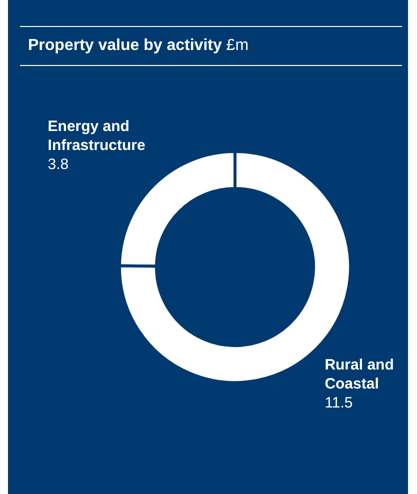 The image size is (417, 494). Describe the element at coordinates (97, 136) in the screenshot. I see `slice-label: Energy and Infrastructure` at that location.